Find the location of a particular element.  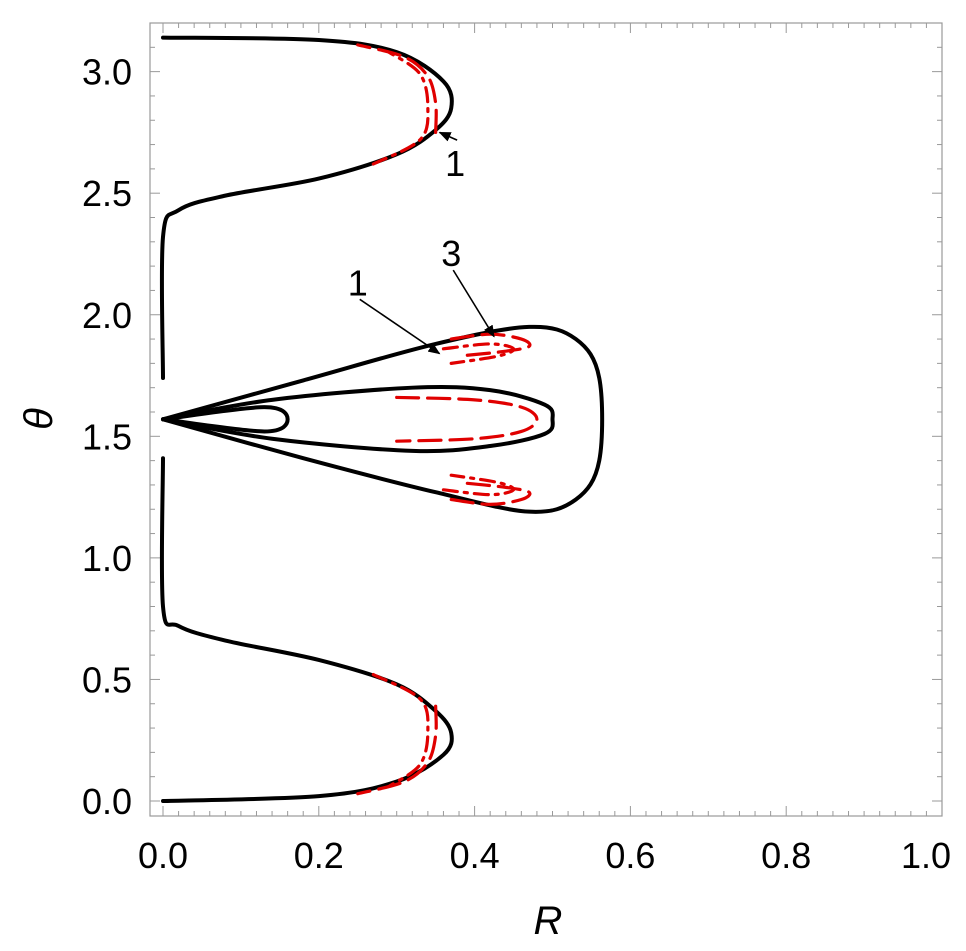

y-tick-label: 0.5 is located at coordinates (107, 679).